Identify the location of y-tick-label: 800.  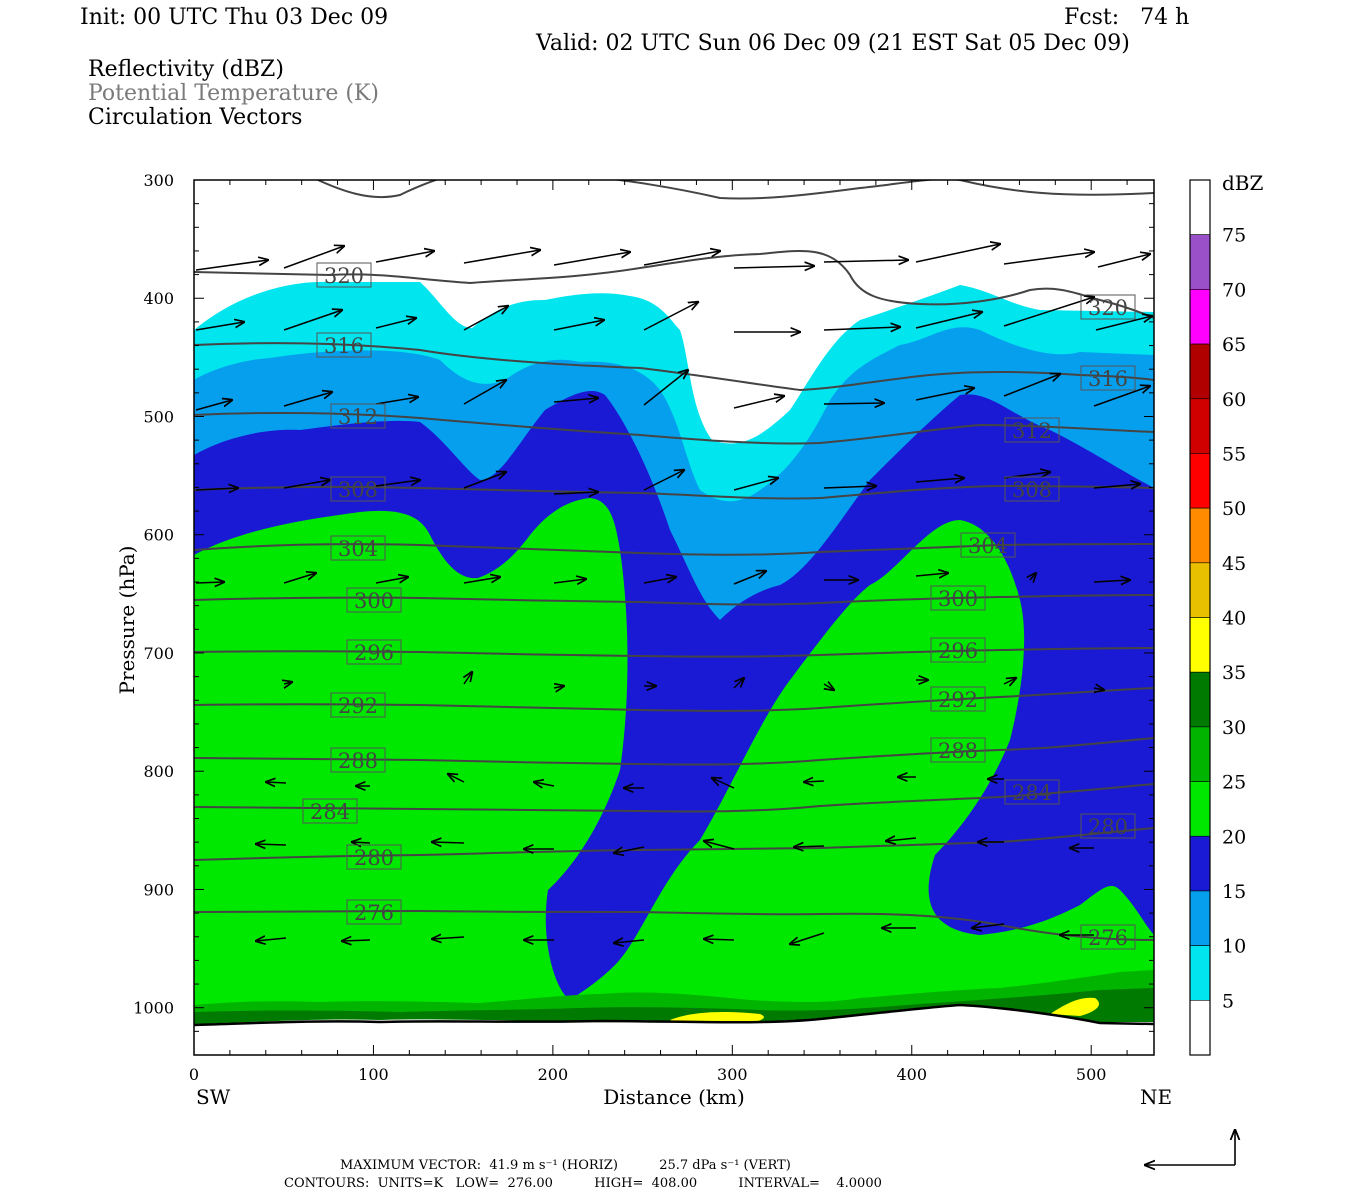
(158, 771).